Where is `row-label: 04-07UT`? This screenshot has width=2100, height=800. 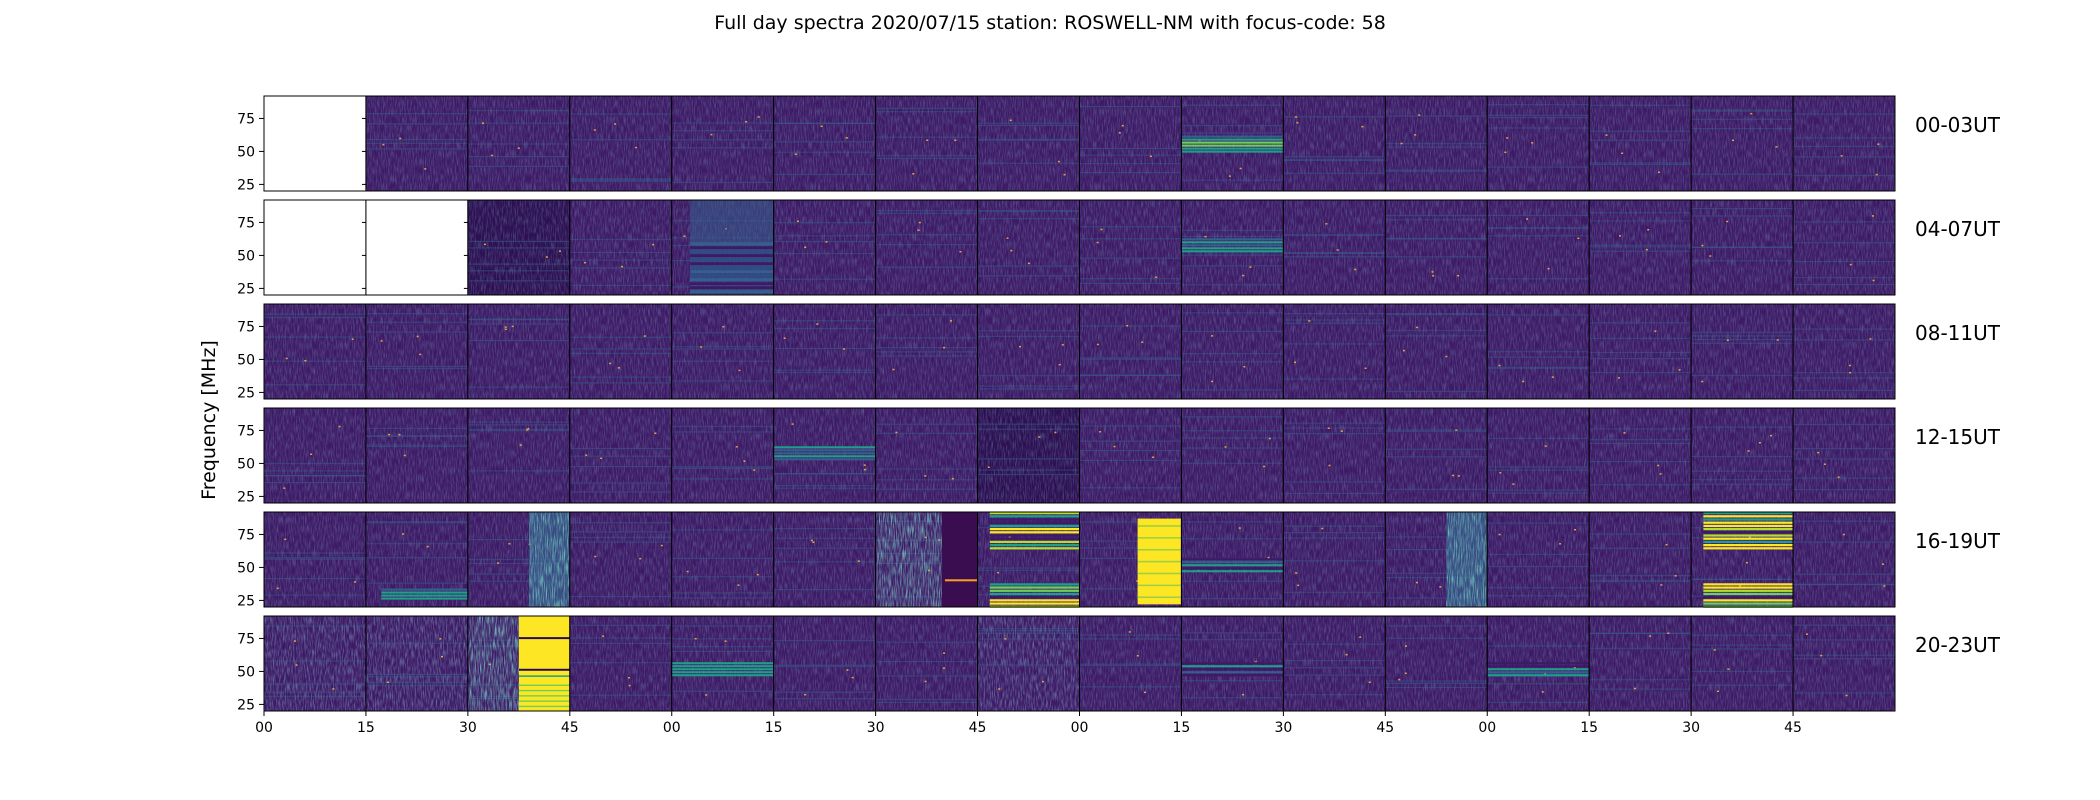 row-label: 04-07UT is located at coordinates (1958, 229).